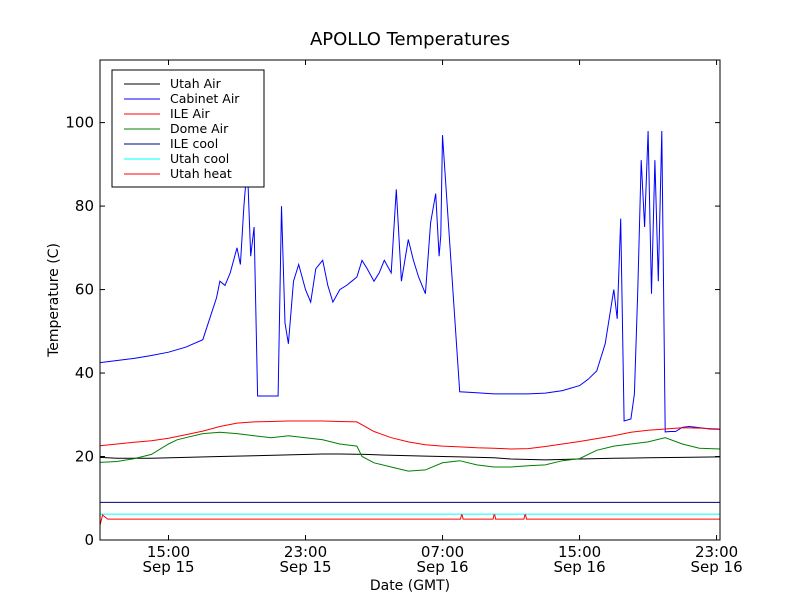  Describe the element at coordinates (89, 540) in the screenshot. I see `y-tick-label: 0` at that location.